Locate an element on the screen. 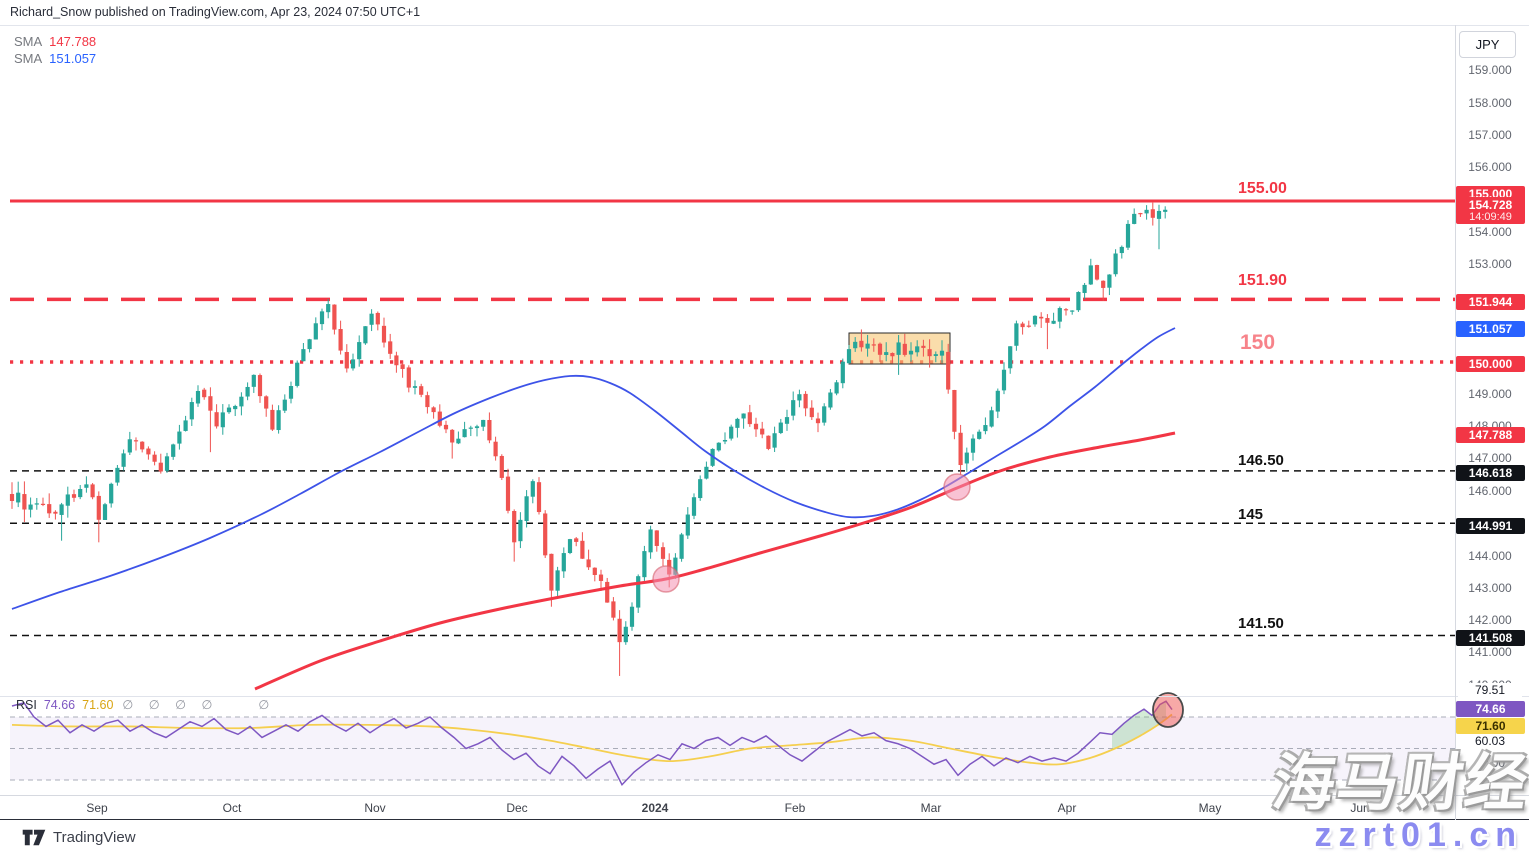 The height and width of the screenshot is (857, 1529). axis-tick-157.000: 157.000 is located at coordinates (1490, 135).